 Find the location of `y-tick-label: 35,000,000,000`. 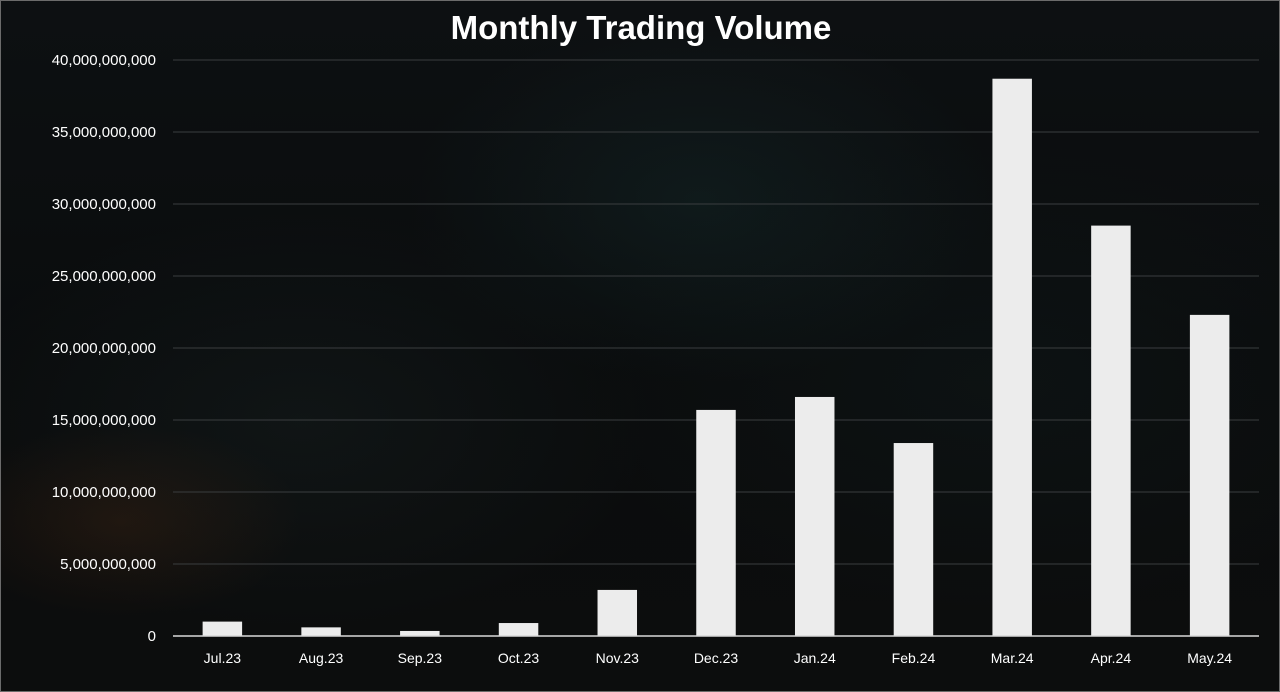

y-tick-label: 35,000,000,000 is located at coordinates (104, 132).